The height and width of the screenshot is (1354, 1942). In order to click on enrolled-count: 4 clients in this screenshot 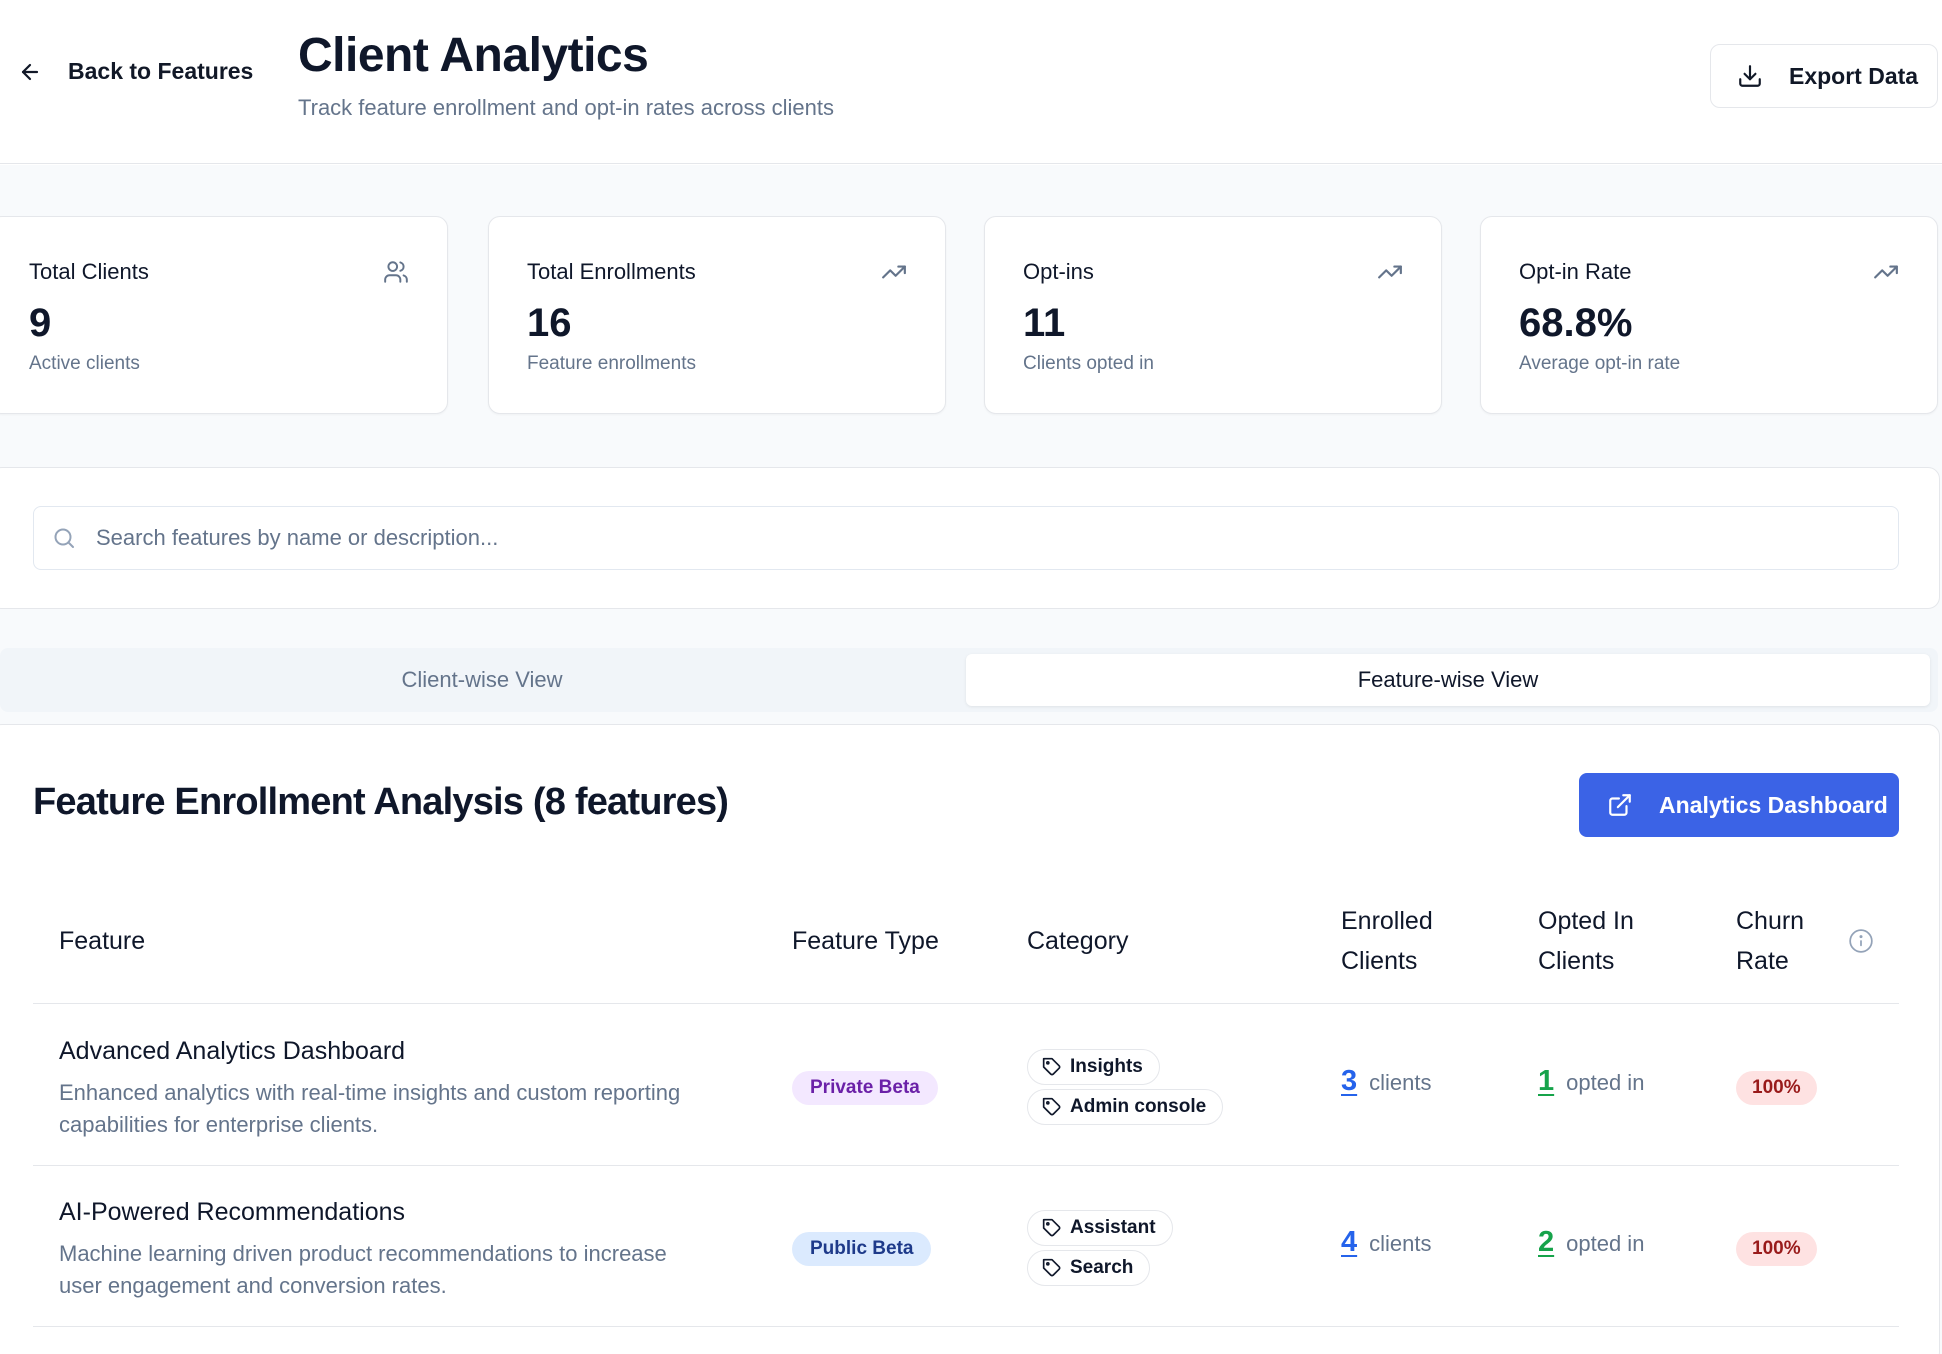, I will do `click(1386, 1242)`.